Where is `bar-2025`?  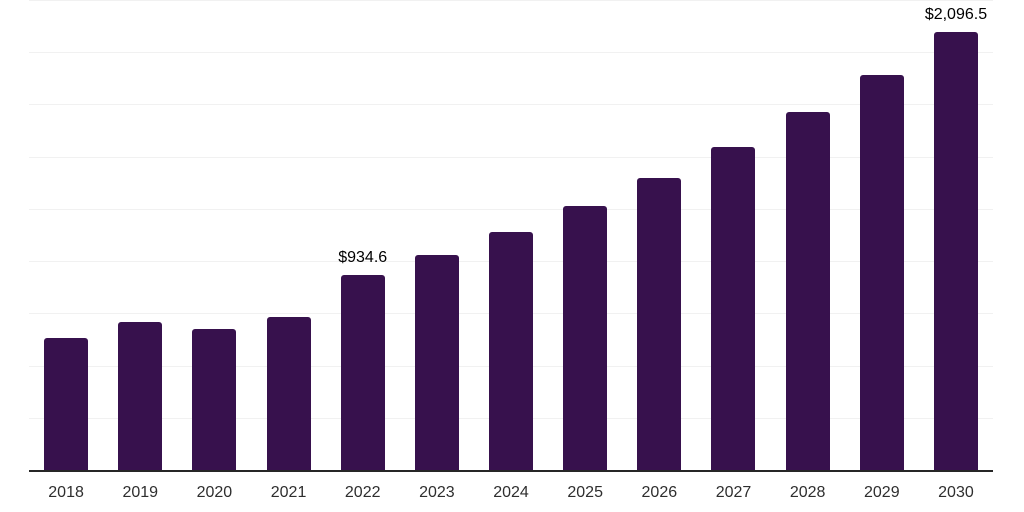 bar-2025 is located at coordinates (585, 338).